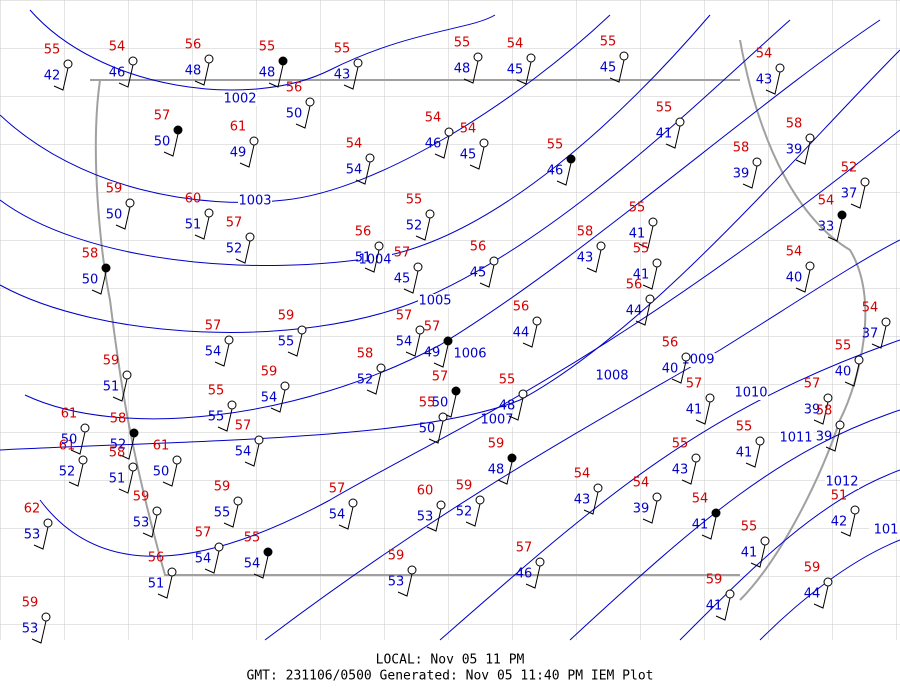 The image size is (900, 700). What do you see at coordinates (750, 393) in the screenshot?
I see `isobar-label: 1010` at bounding box center [750, 393].